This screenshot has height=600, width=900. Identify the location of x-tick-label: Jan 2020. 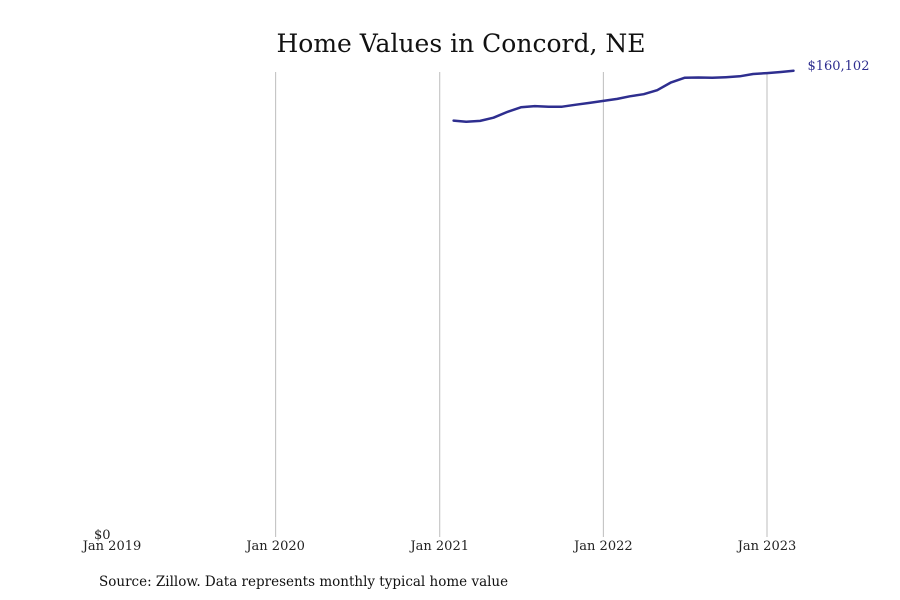
(274, 546).